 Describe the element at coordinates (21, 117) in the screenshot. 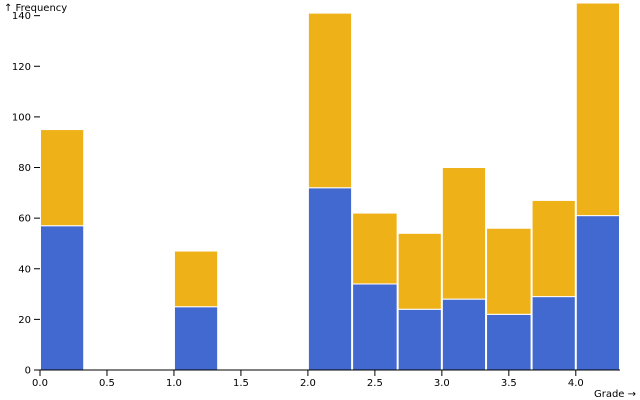

I see `y-tick-label: 100` at that location.